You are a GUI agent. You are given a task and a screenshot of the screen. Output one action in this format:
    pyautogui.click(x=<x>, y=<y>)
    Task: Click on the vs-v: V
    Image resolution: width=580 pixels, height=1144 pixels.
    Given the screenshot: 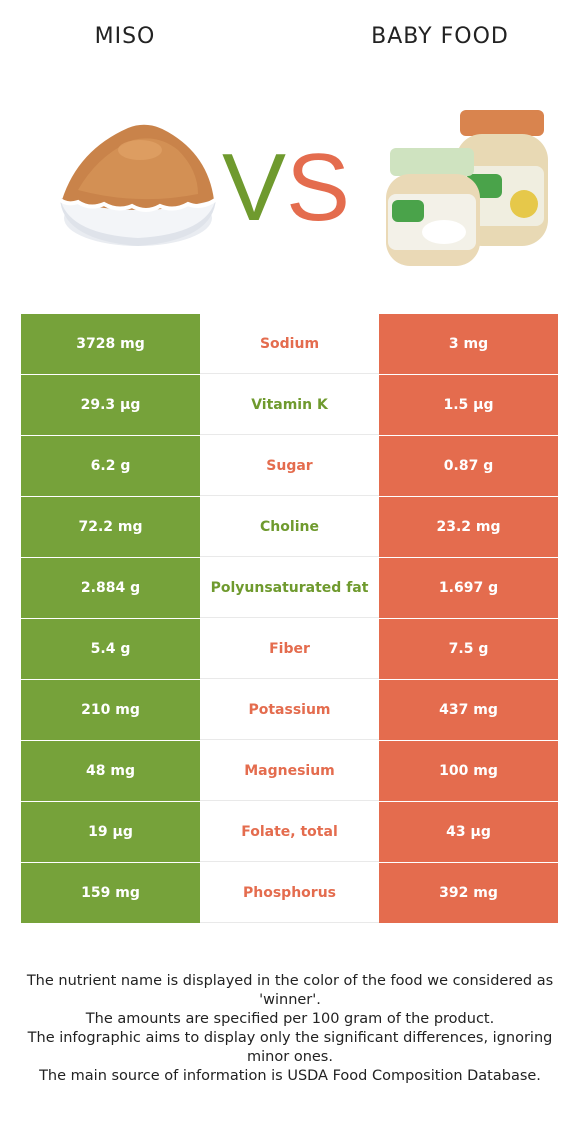 What is the action you would take?
    pyautogui.click(x=254, y=187)
    